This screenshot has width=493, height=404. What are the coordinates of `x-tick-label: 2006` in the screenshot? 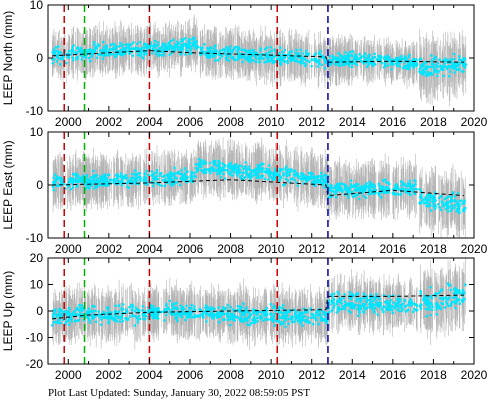 It's located at (190, 122).